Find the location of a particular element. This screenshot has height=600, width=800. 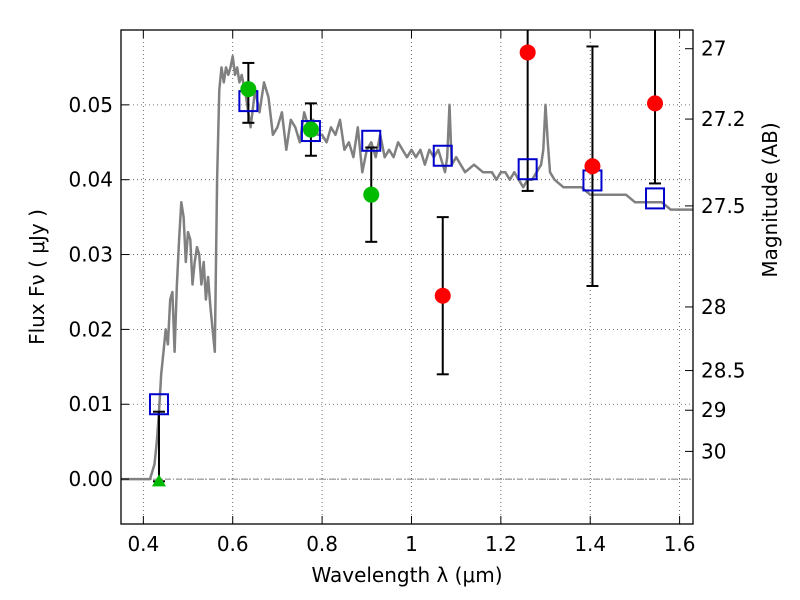

mag-tick-label: 28 is located at coordinates (713, 307).